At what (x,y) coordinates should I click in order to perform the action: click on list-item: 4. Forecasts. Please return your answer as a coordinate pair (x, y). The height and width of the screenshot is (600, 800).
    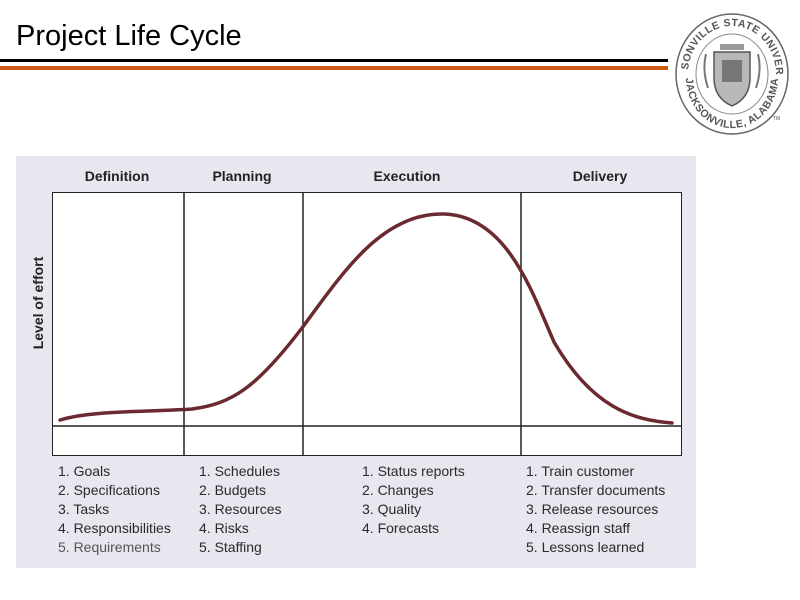
    Looking at the image, I should click on (401, 528).